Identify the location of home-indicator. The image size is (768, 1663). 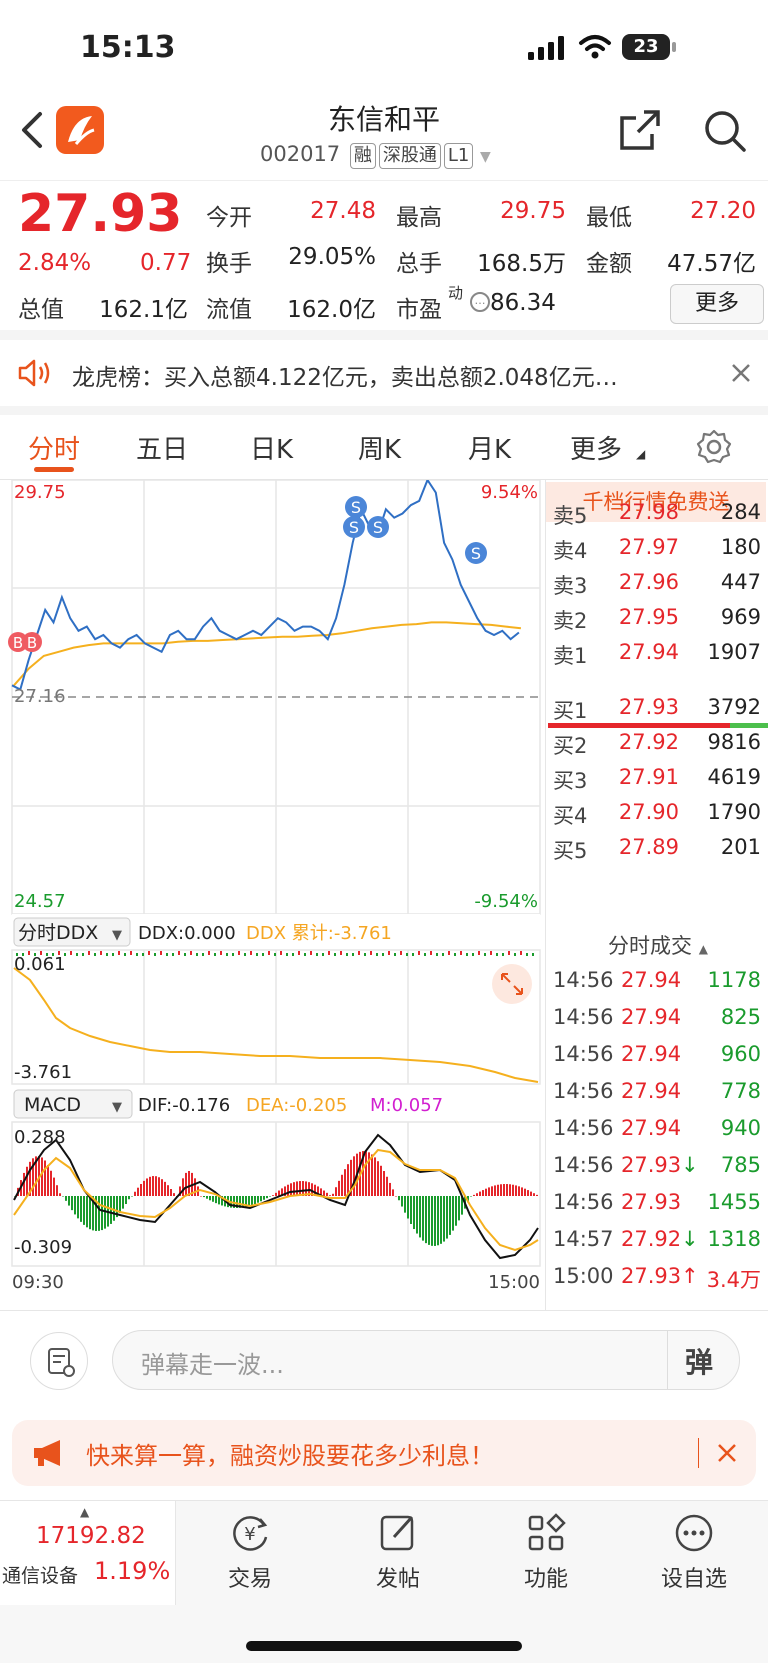
(384, 1646).